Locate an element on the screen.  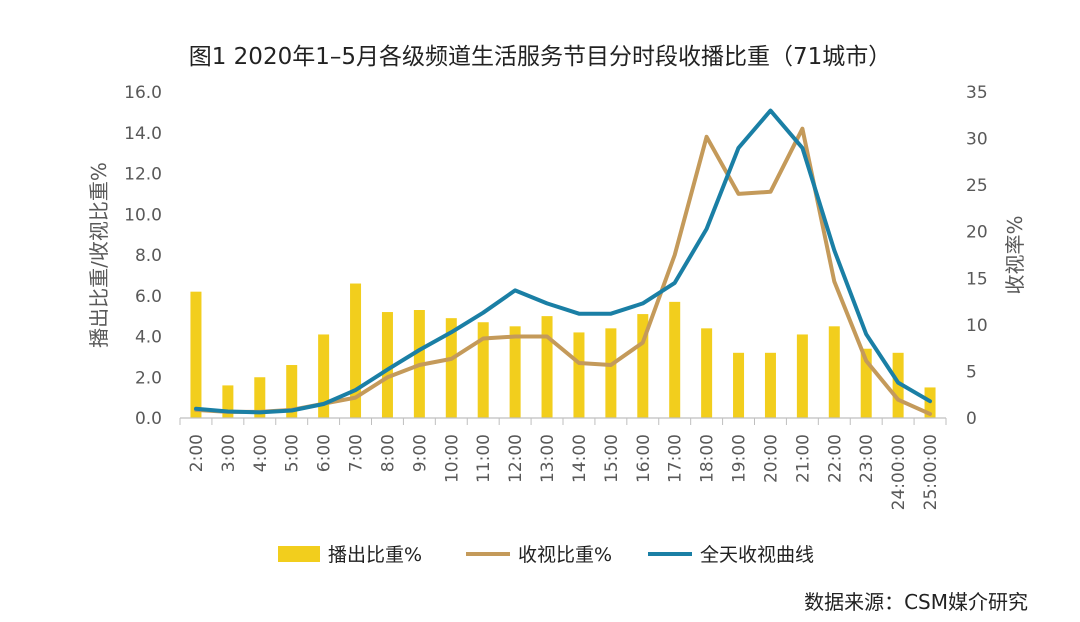
x-tick-label: 11:00 is located at coordinates (484, 458).